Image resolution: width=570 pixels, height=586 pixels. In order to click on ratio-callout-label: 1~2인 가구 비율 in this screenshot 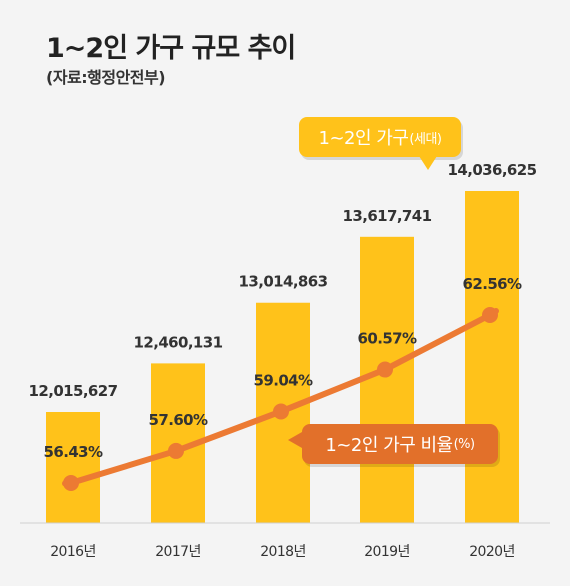, I will do `click(389, 445)`.